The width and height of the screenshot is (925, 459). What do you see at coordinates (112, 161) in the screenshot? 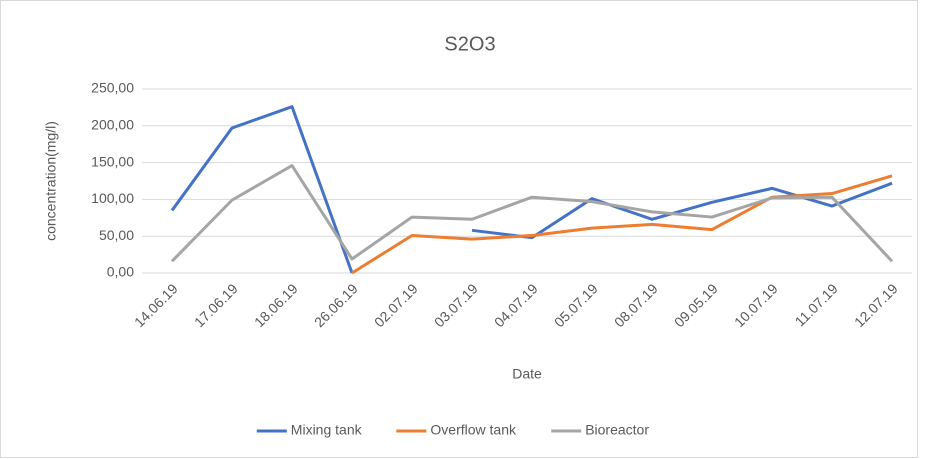
I see `y-tick-label: 150,00` at bounding box center [112, 161].